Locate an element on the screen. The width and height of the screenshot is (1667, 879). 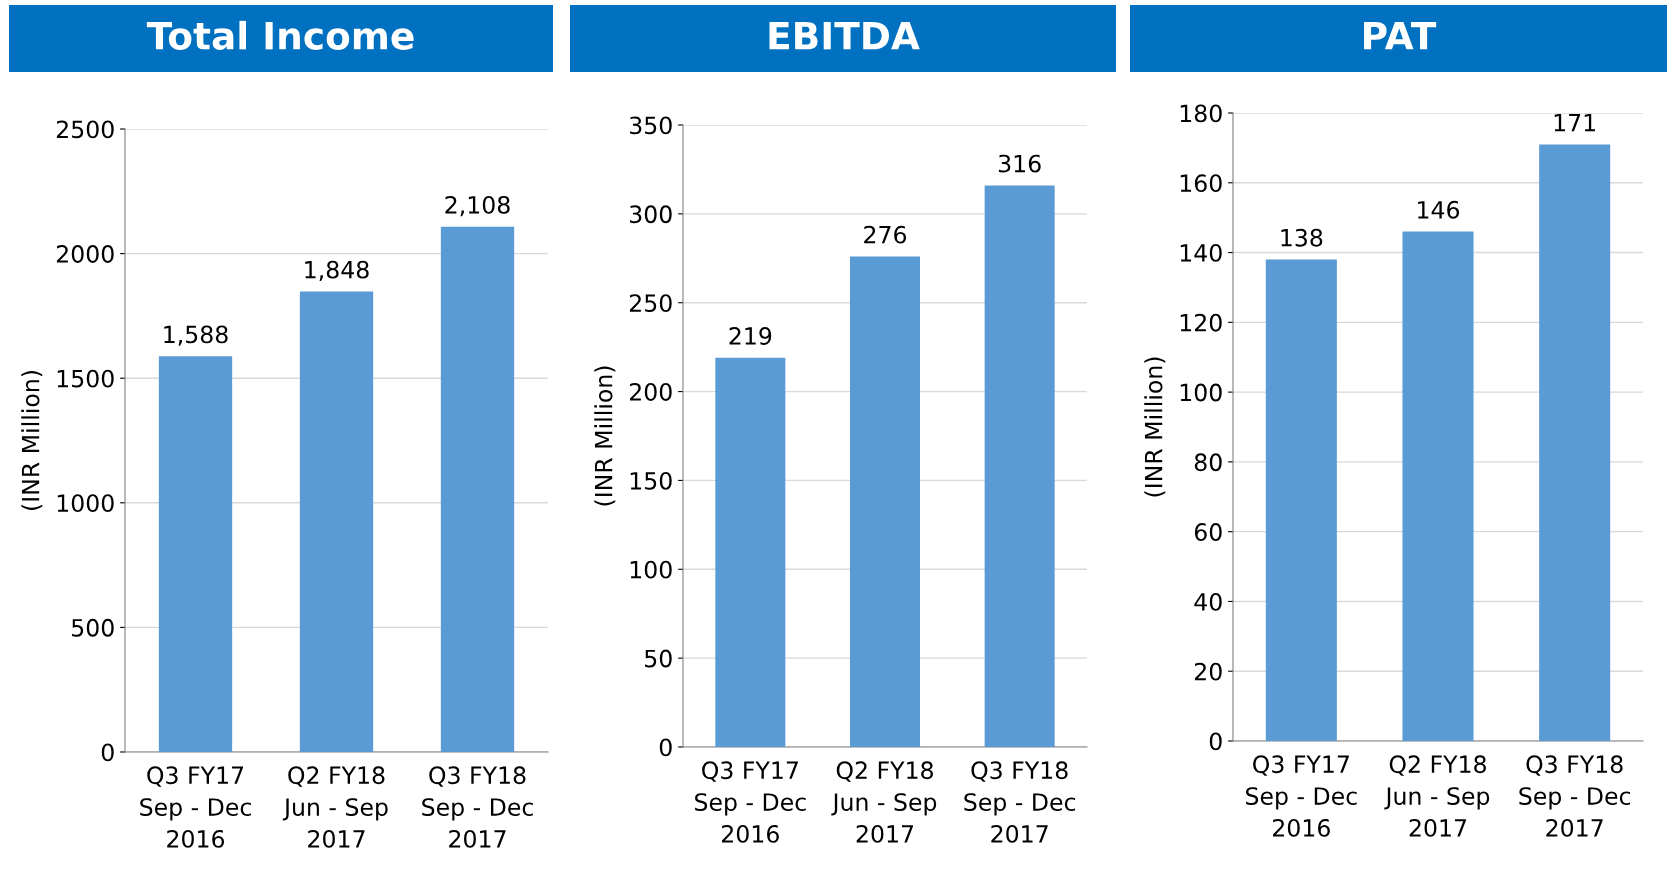
y-tick-label: 200 is located at coordinates (650, 392).